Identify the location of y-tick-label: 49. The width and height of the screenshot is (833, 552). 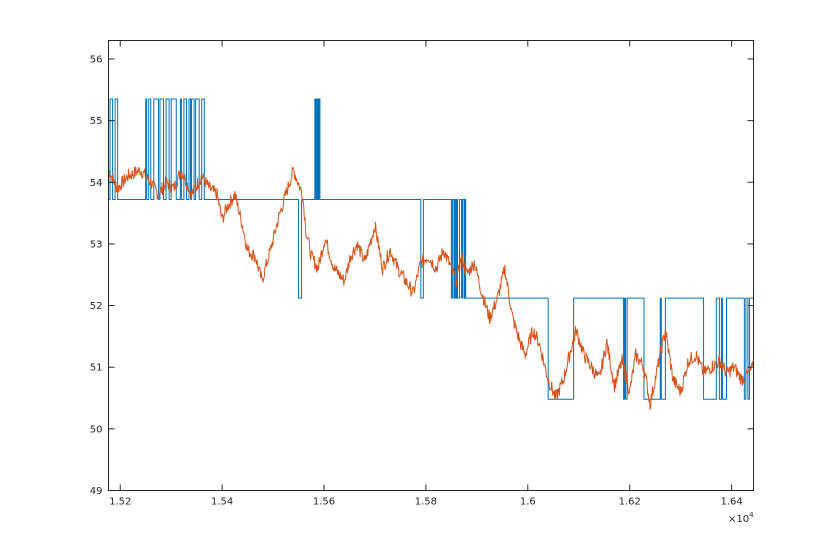
(96, 491).